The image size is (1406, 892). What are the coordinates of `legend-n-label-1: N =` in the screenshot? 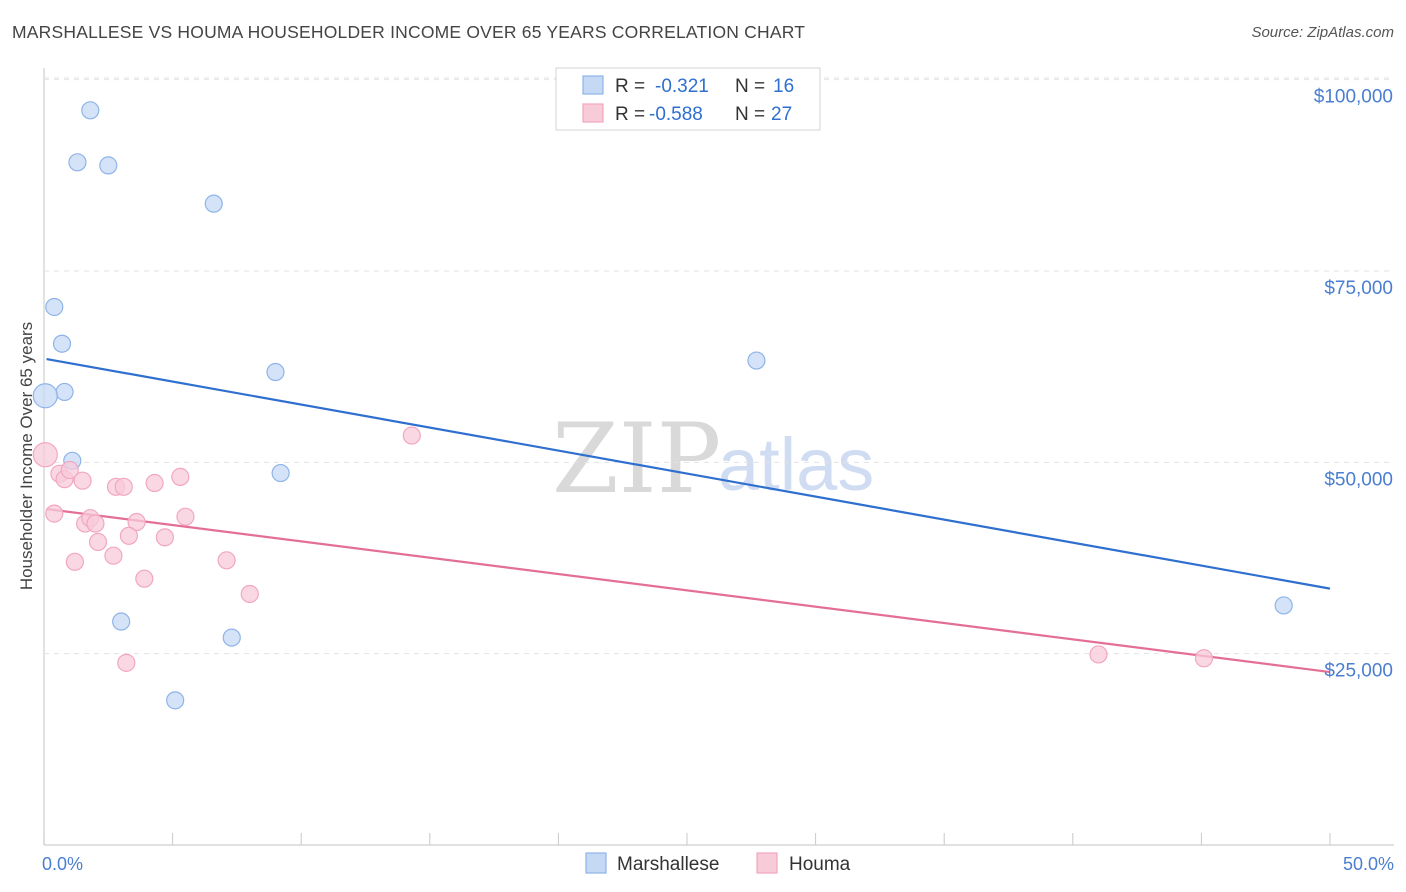 It's located at (750, 86).